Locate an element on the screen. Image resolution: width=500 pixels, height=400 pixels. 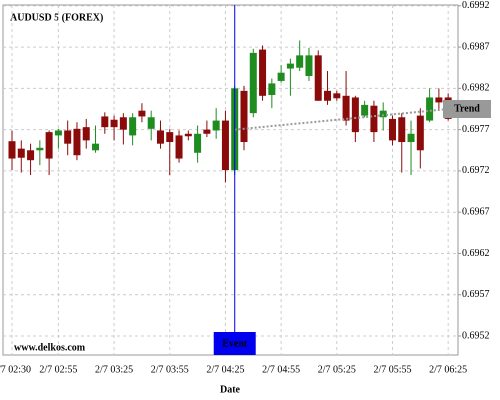
x-tick-label: 2/7 05:25 is located at coordinates (337, 369).